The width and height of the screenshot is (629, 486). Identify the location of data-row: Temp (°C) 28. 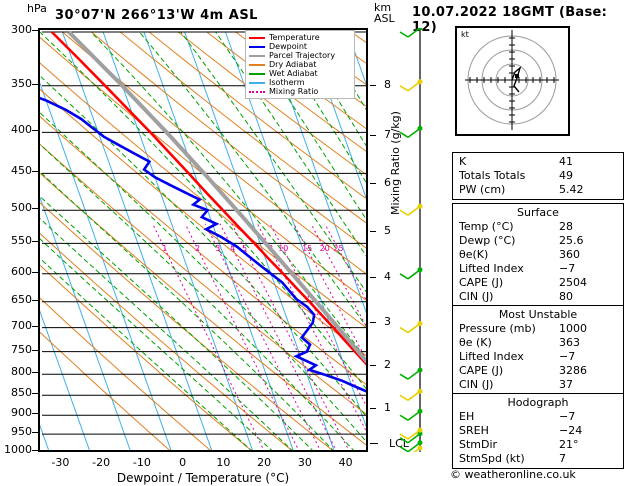
(538, 227).